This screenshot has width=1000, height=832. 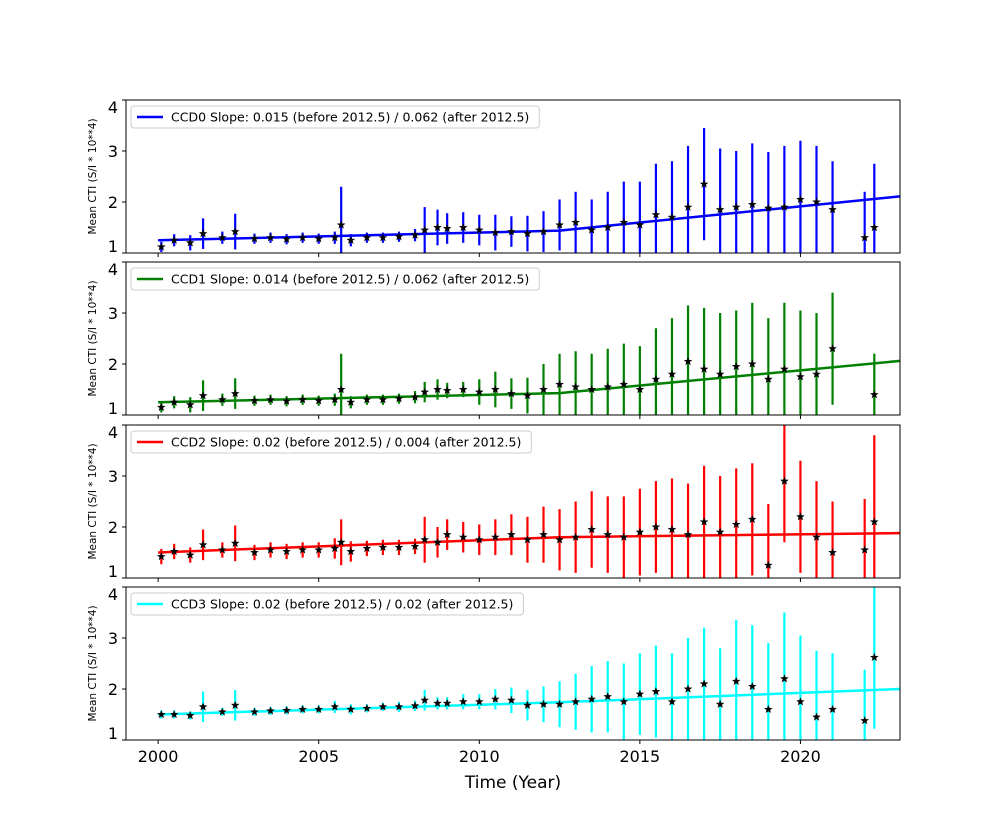 I want to click on legend-box, so click(x=335, y=279).